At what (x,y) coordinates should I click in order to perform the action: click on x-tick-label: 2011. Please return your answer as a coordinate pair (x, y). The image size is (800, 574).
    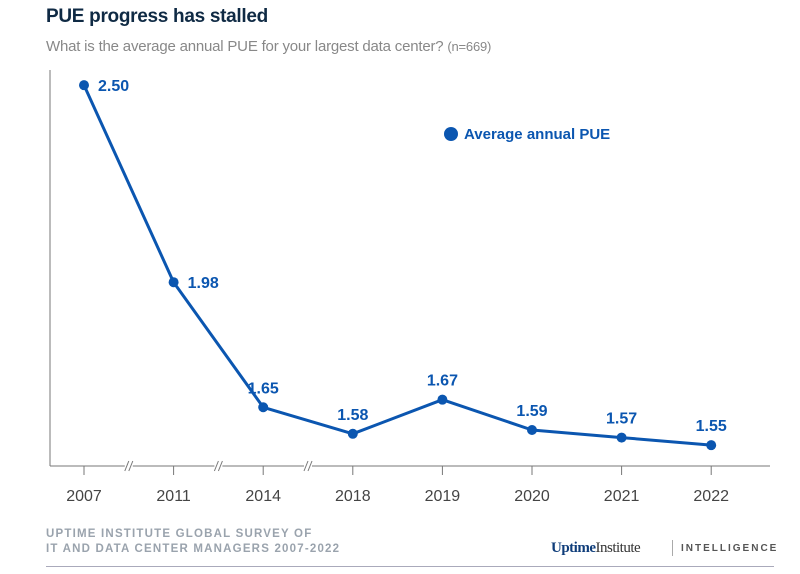
    Looking at the image, I should click on (173, 496).